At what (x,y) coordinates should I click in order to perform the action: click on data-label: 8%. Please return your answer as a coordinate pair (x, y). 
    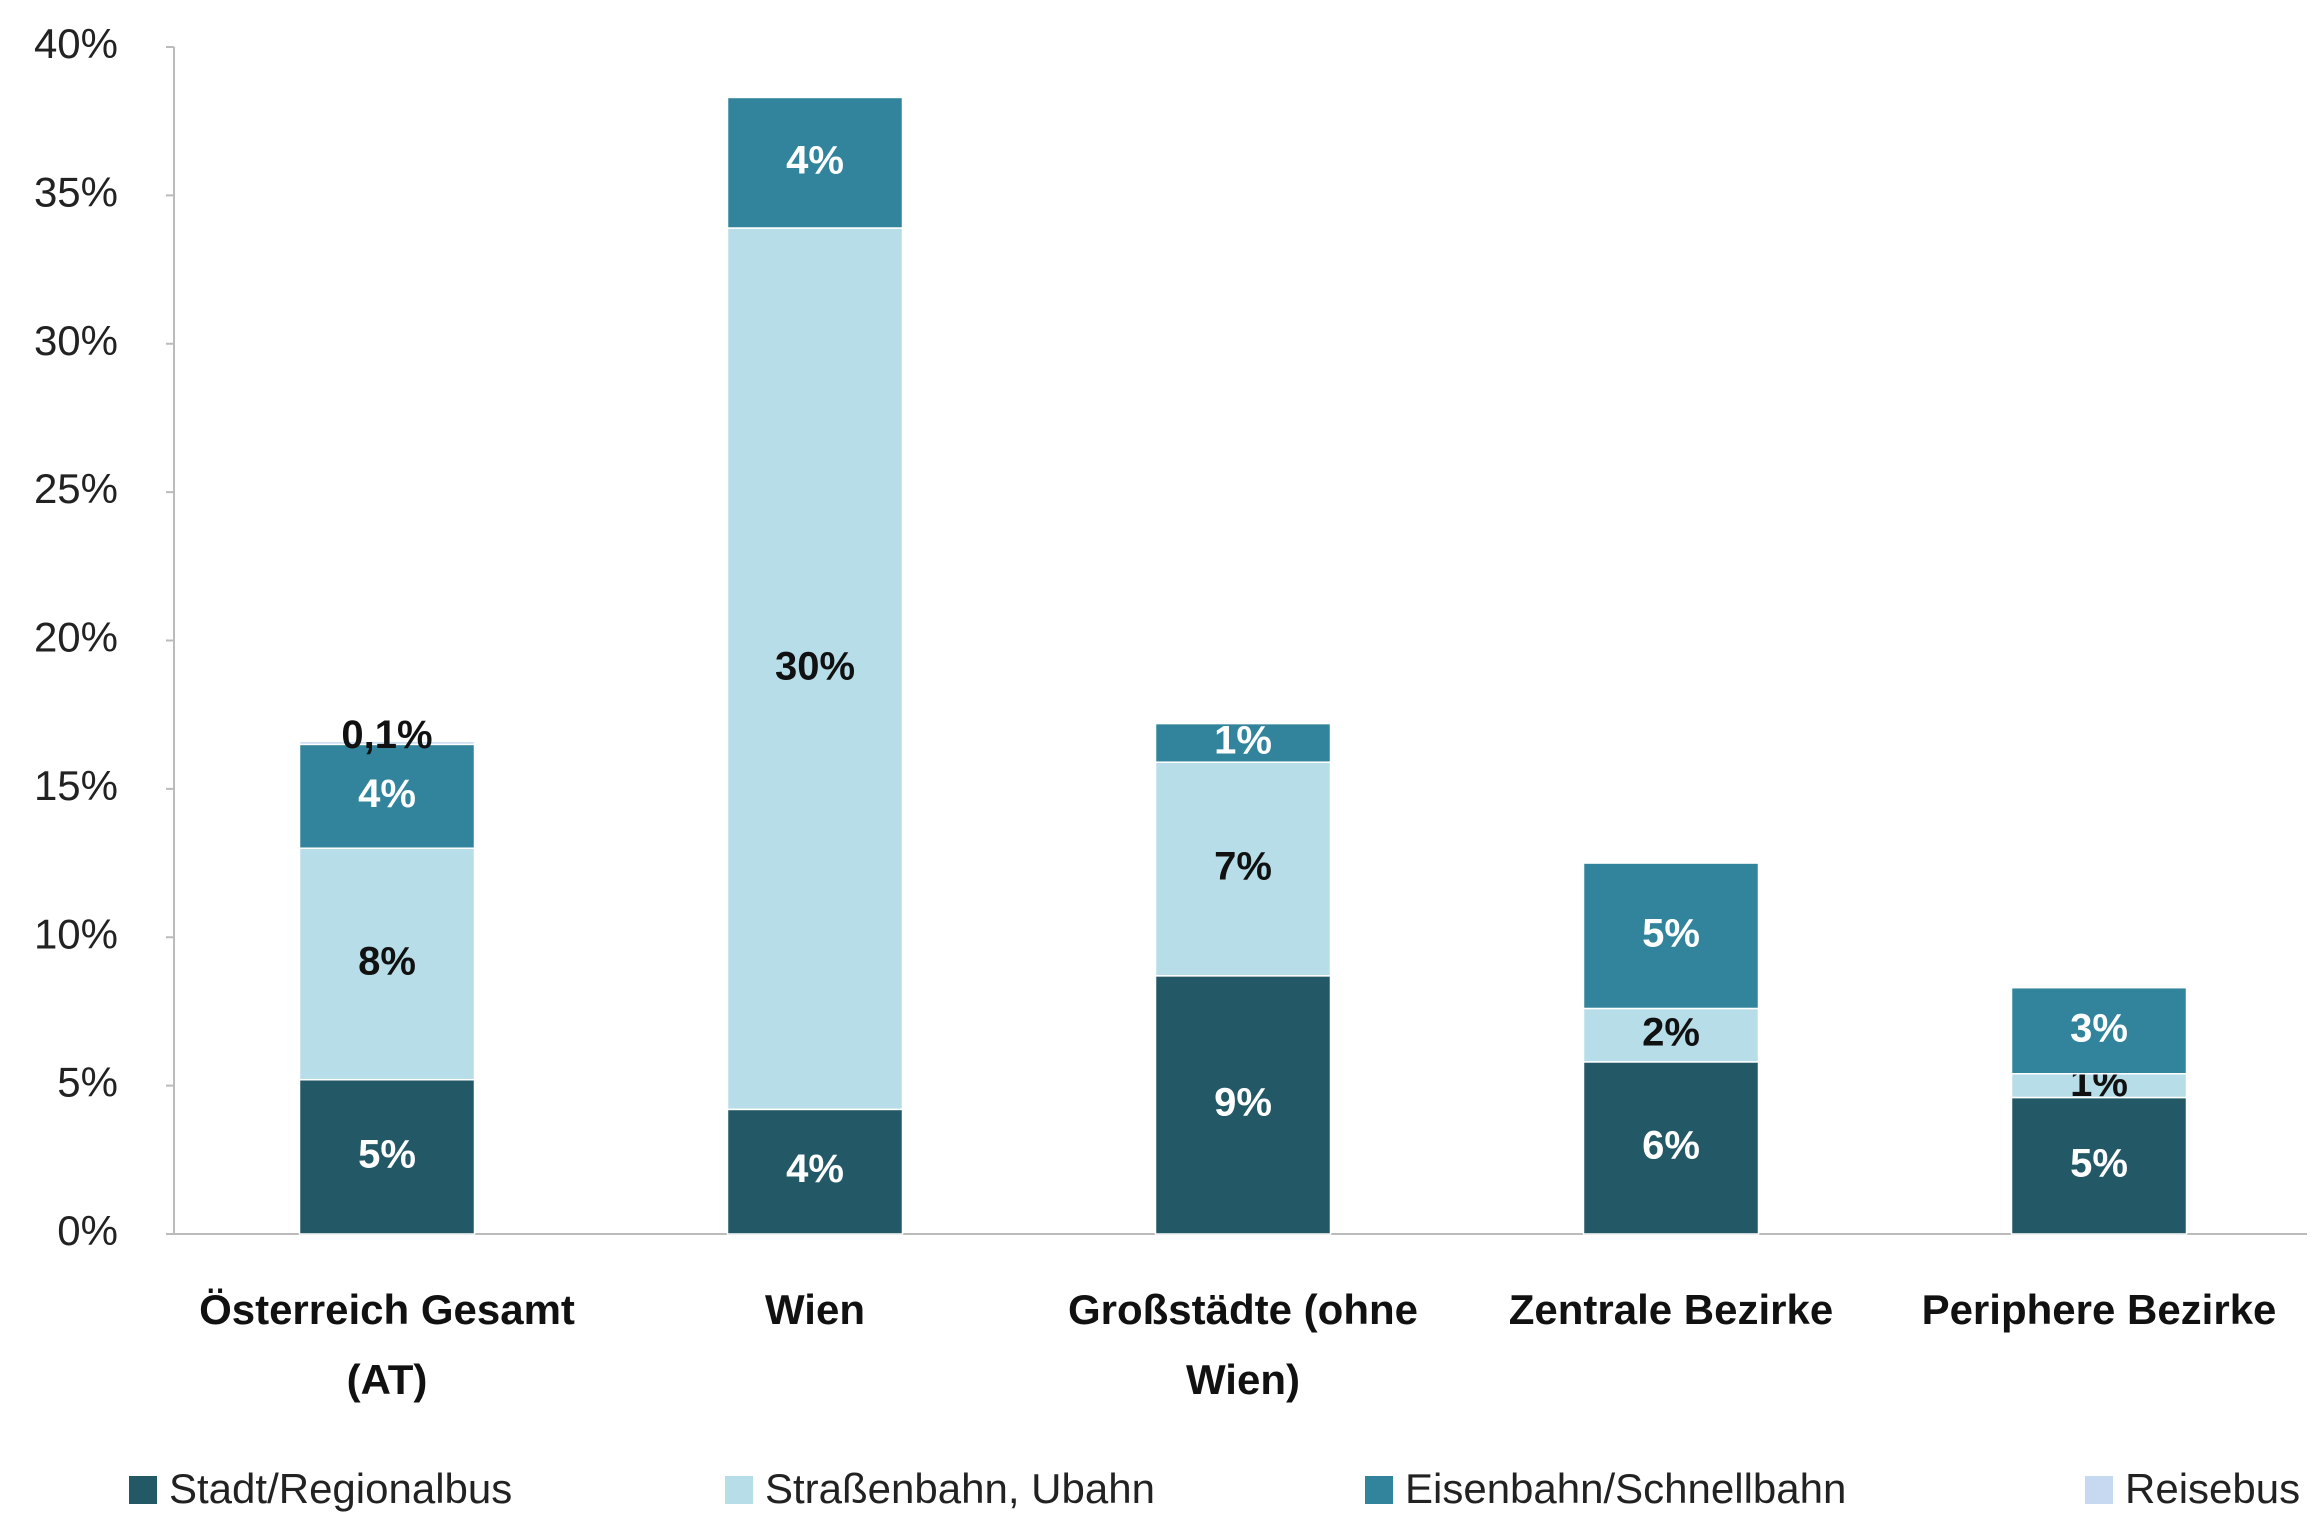
    Looking at the image, I should click on (387, 962).